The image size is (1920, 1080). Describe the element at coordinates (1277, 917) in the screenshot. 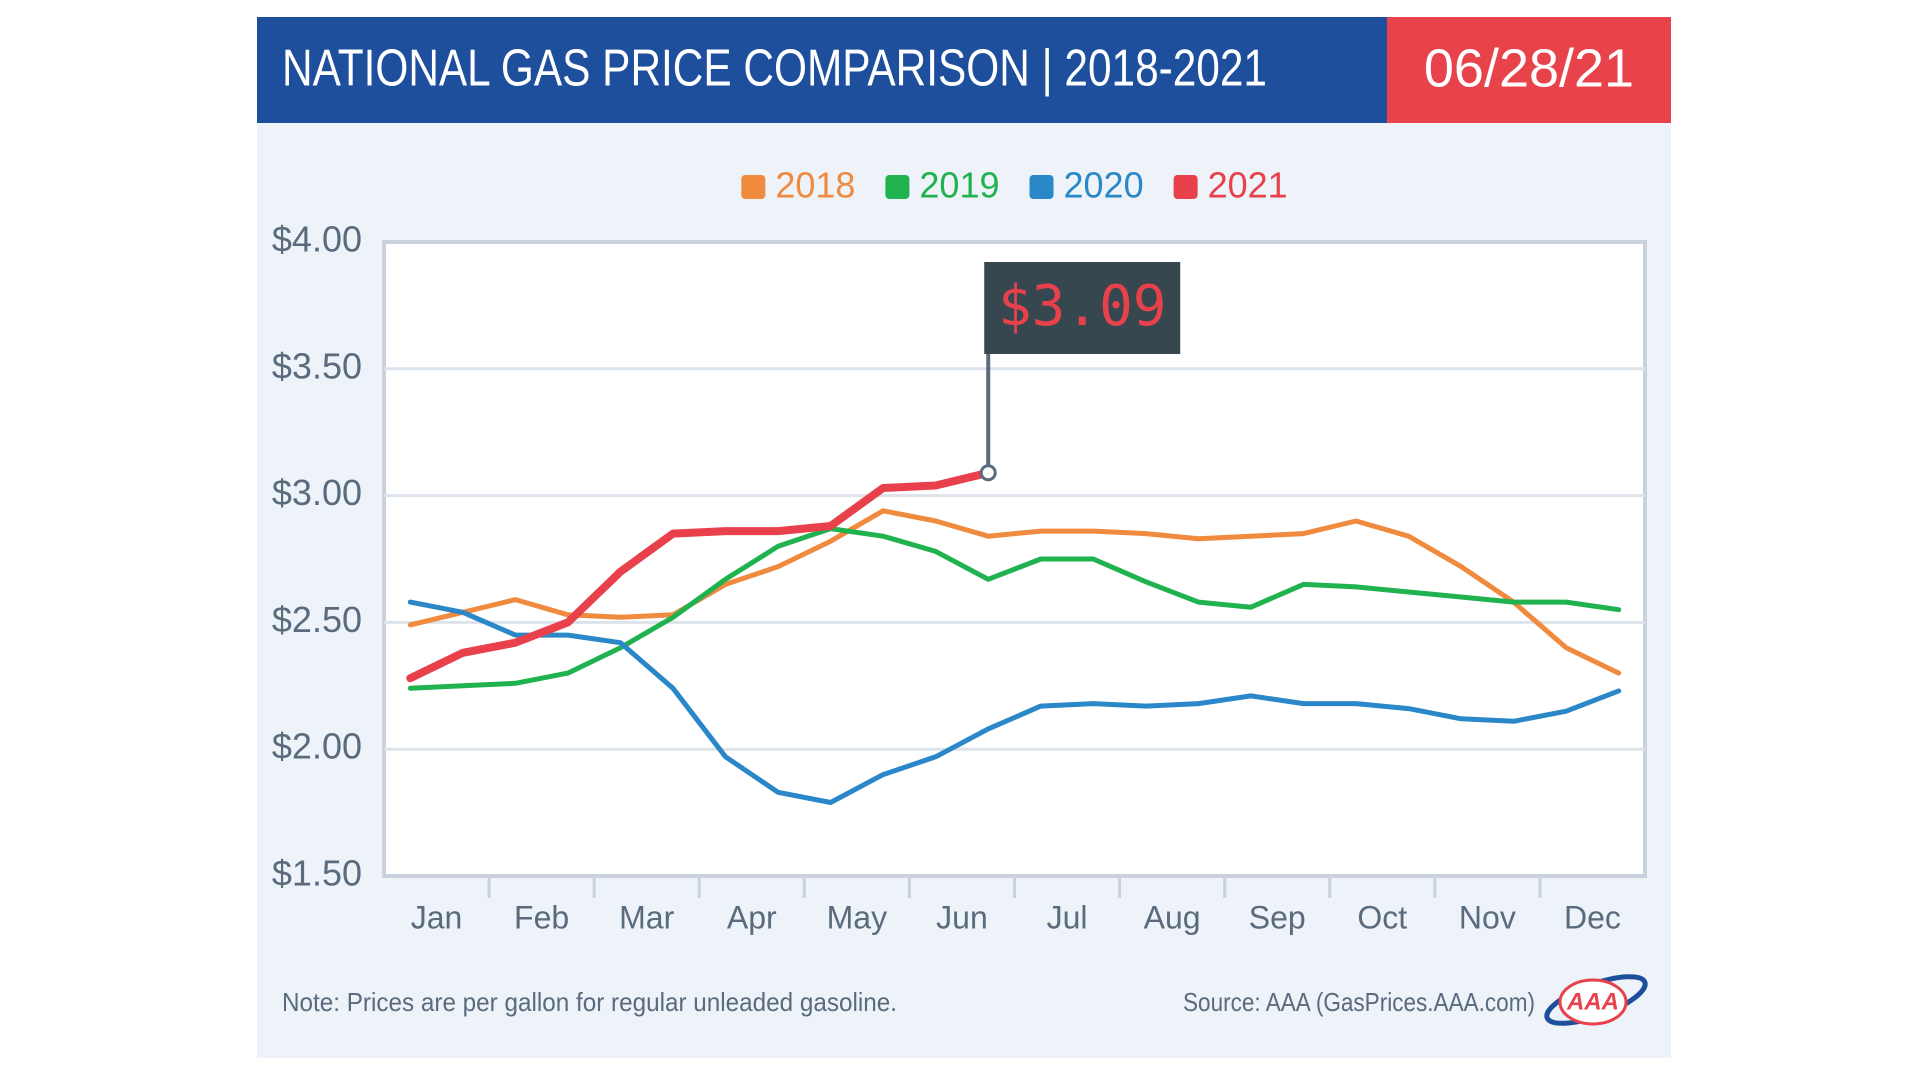

I see `x-tick-label: Sep` at that location.